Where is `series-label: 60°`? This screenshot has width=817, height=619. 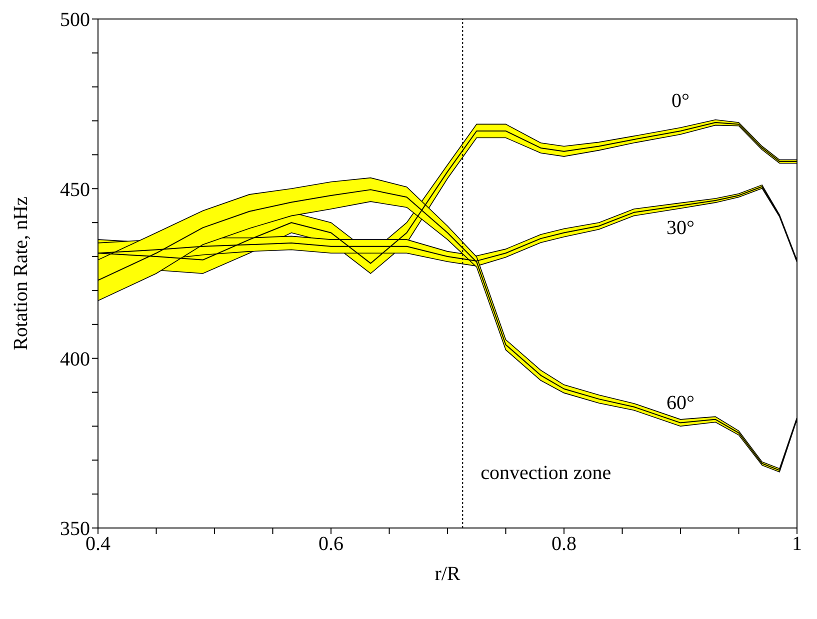 series-label: 60° is located at coordinates (680, 403).